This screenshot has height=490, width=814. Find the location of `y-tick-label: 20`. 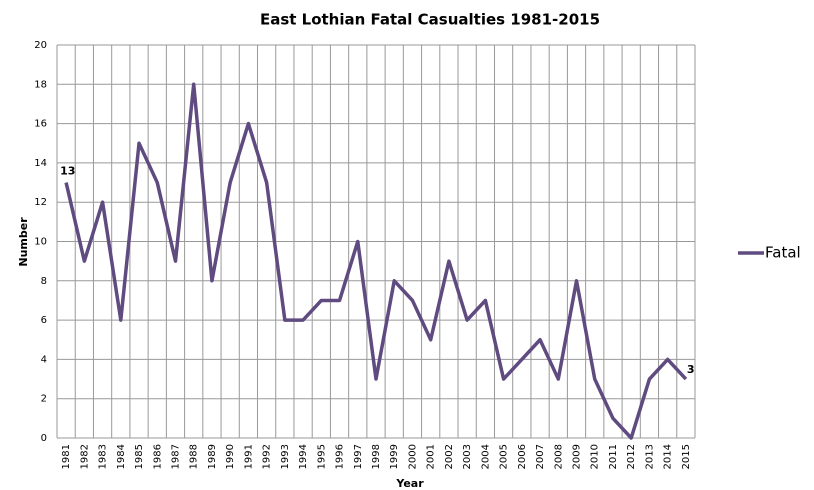

y-tick-label: 20 is located at coordinates (40, 45).